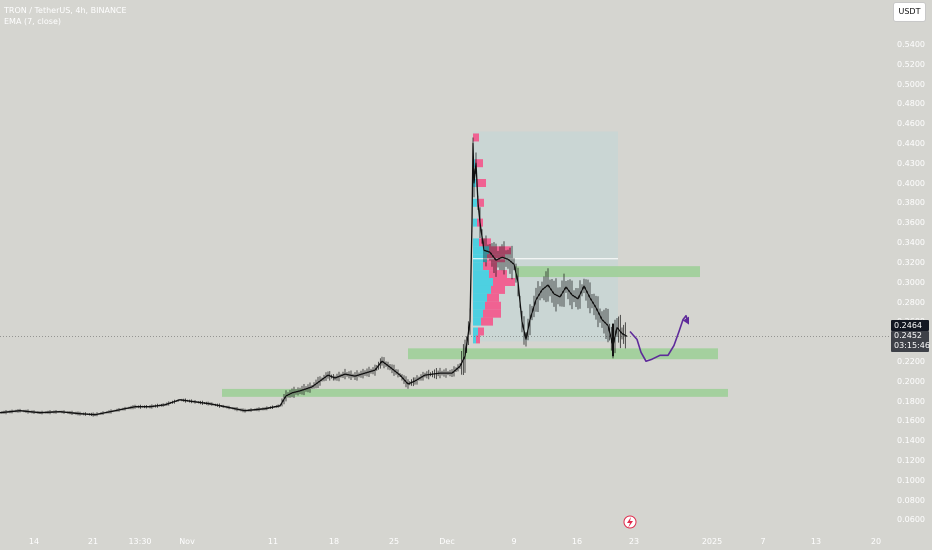 The image size is (932, 550). What do you see at coordinates (911, 420) in the screenshot?
I see `price-tick-label: 0.1600` at bounding box center [911, 420].